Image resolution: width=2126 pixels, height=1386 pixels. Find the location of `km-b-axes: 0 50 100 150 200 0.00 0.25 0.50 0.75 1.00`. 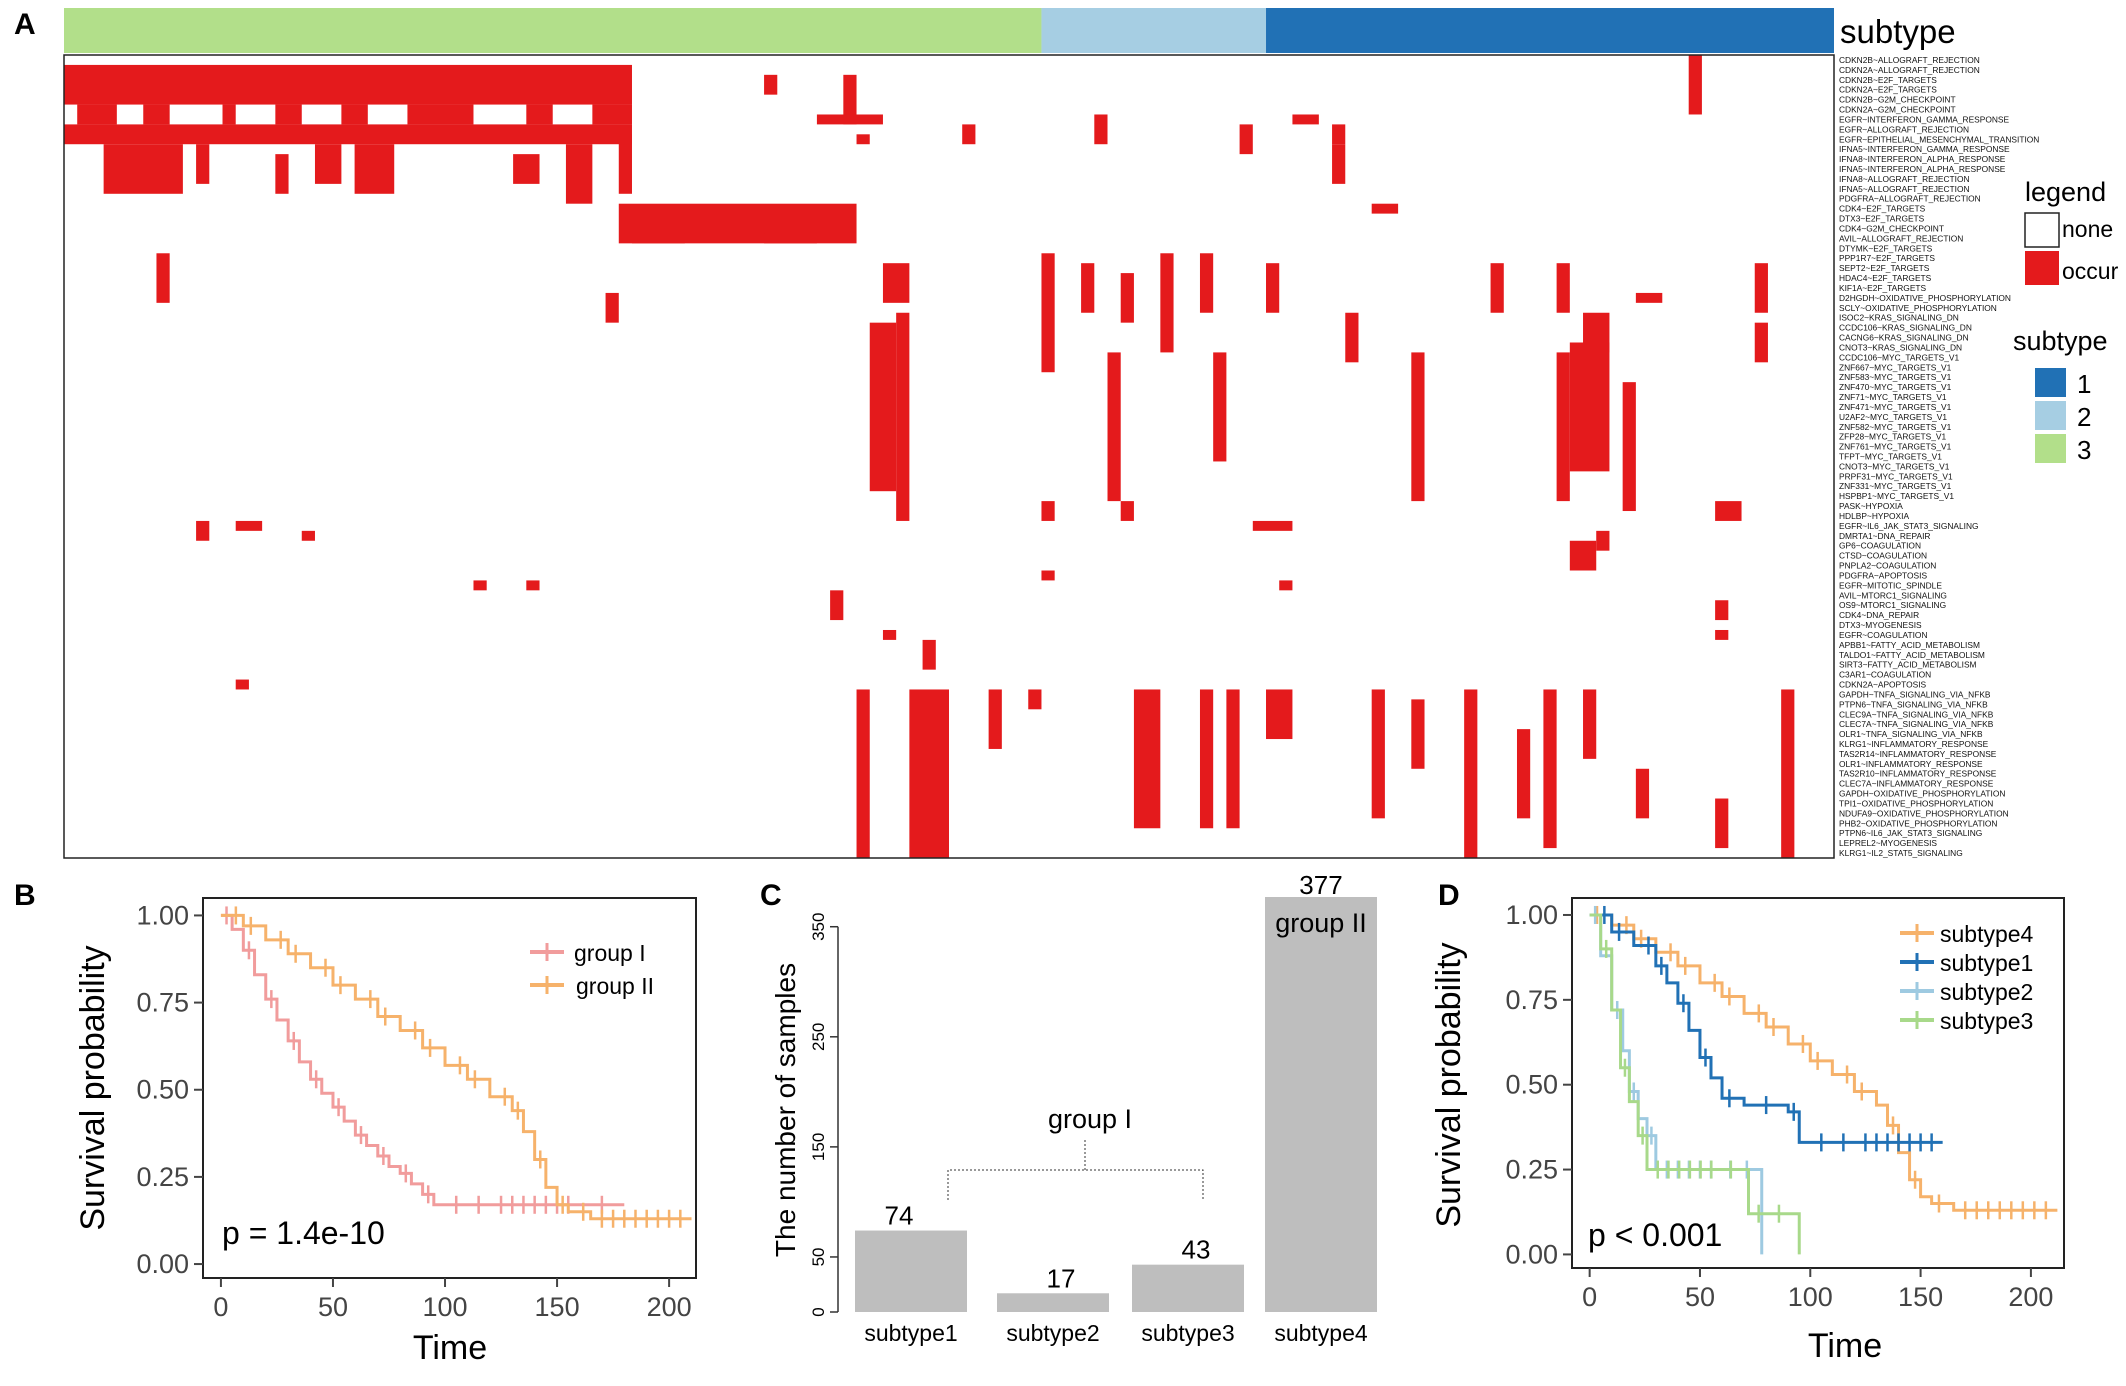

km-b-axes: 0 50 100 150 200 0.00 0.25 0.50 0.75 1.00 is located at coordinates (413, 1111).